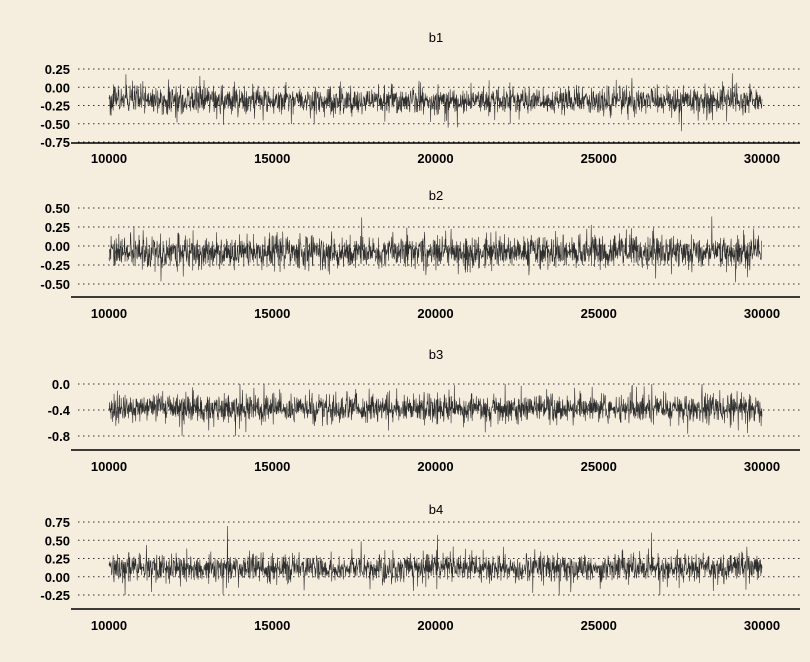 The image size is (810, 662). I want to click on panel-title: b1, so click(436, 37).